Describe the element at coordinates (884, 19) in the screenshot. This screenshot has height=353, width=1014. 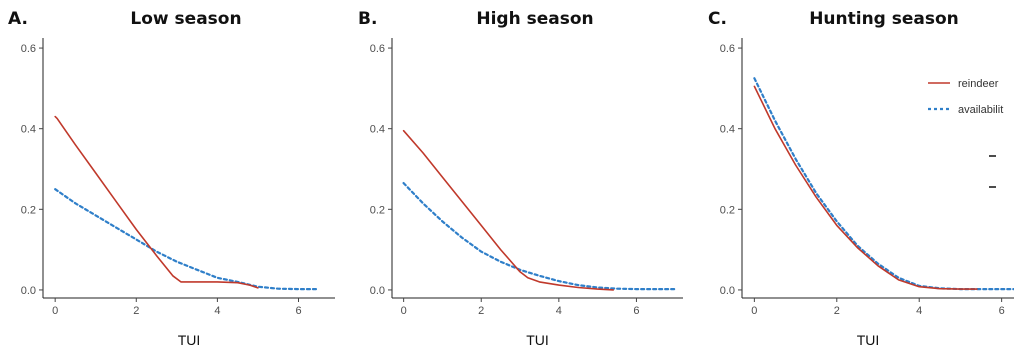
I see `panel-title: Hunting season` at that location.